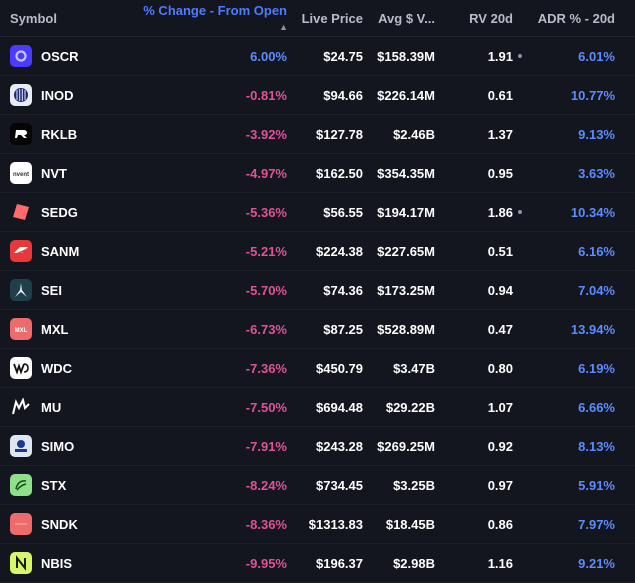 The height and width of the screenshot is (583, 635). I want to click on adr-cell: 10.77%, so click(592, 95).